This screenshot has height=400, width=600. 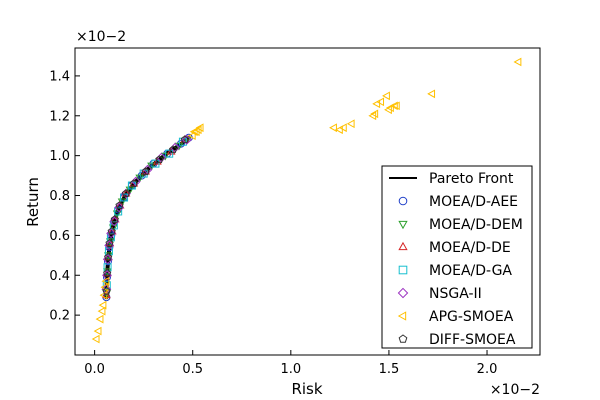 What do you see at coordinates (306, 389) in the screenshot?
I see `x-axis-label: Risk` at bounding box center [306, 389].